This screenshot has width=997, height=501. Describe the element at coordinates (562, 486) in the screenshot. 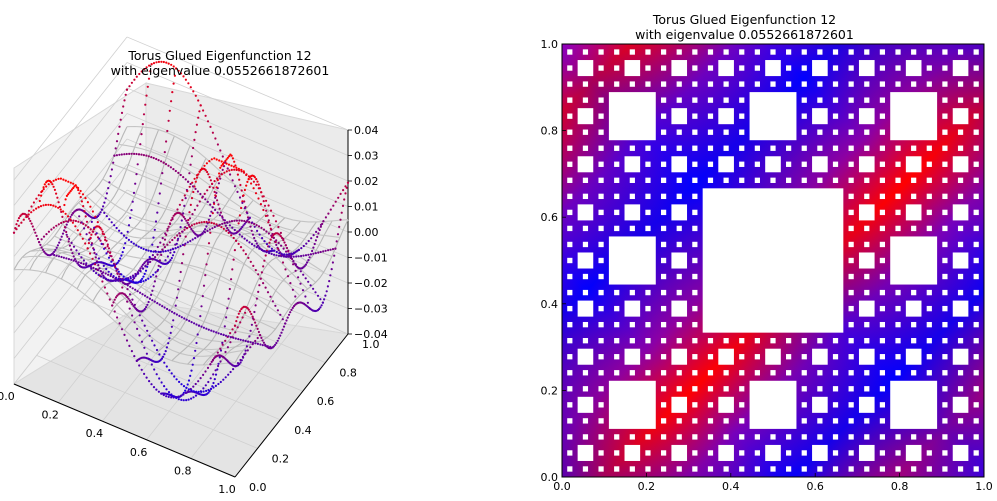

I see `x-tick-label: 0.0` at that location.